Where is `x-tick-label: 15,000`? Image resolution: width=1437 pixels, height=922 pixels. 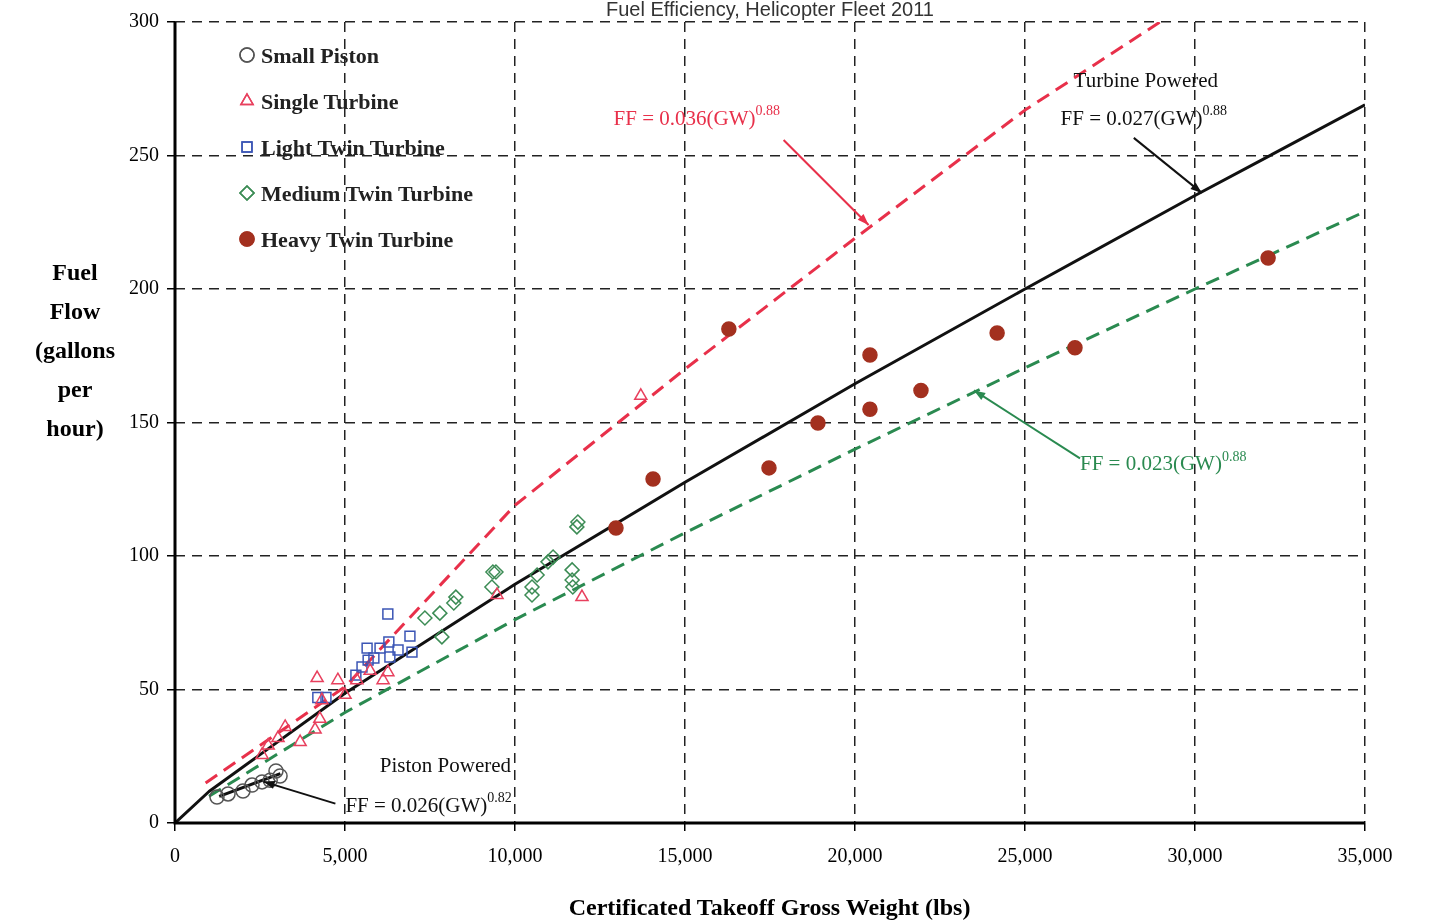 x-tick-label: 15,000 is located at coordinates (685, 855).